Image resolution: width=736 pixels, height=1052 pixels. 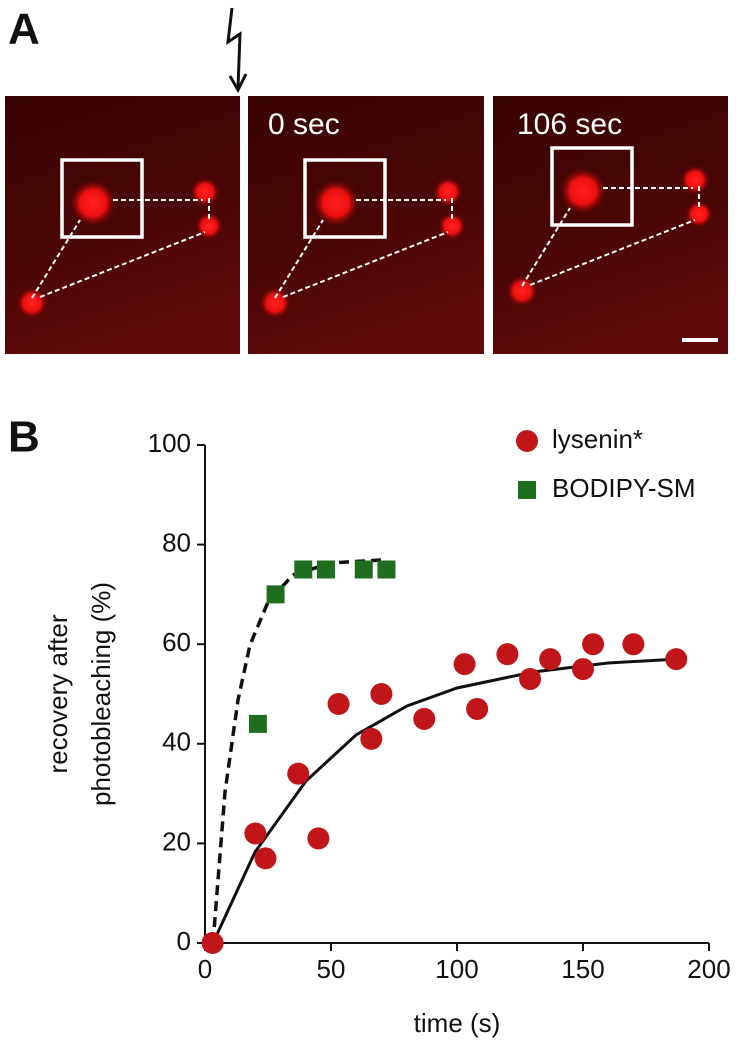 What do you see at coordinates (597, 439) in the screenshot?
I see `legend-label: lysenin*` at bounding box center [597, 439].